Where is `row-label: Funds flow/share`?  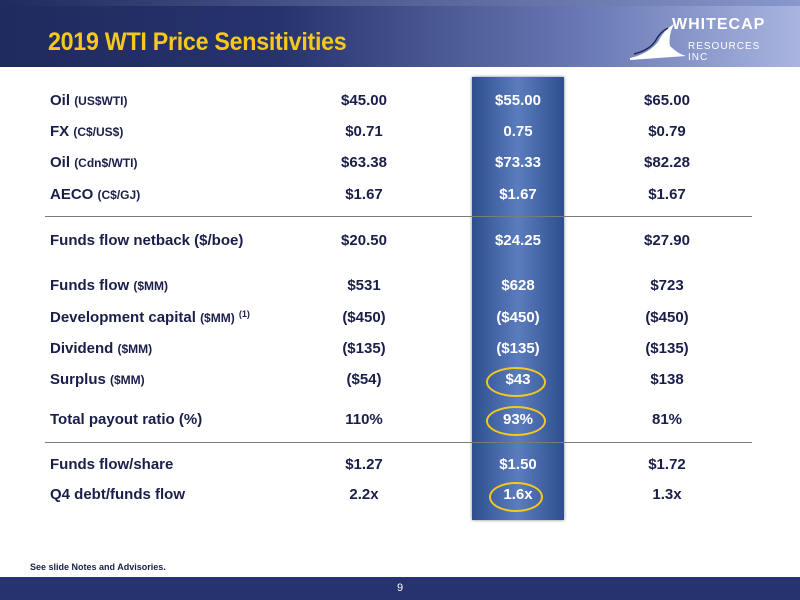
row-label: Funds flow/share is located at coordinates (111, 464).